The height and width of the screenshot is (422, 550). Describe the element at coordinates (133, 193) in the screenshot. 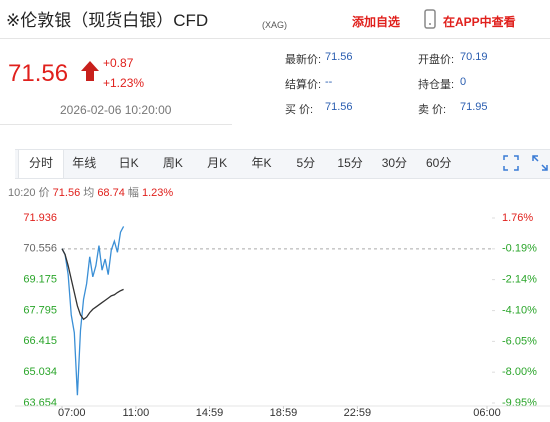

I see `info-label: 幅` at that location.